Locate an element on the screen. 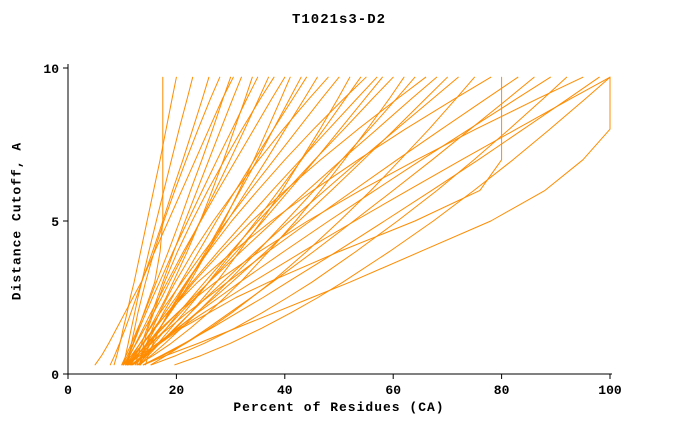 This screenshot has height=440, width=680. x-tick-label: 20 is located at coordinates (177, 390).